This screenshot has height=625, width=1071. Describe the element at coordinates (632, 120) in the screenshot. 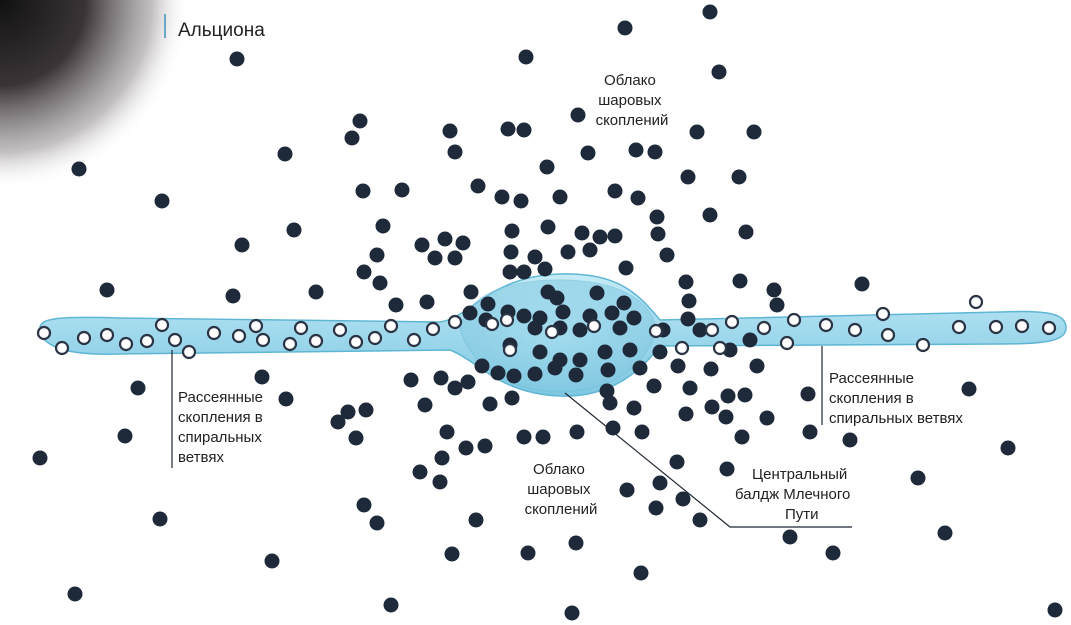

I see `label-line: скоплений` at that location.